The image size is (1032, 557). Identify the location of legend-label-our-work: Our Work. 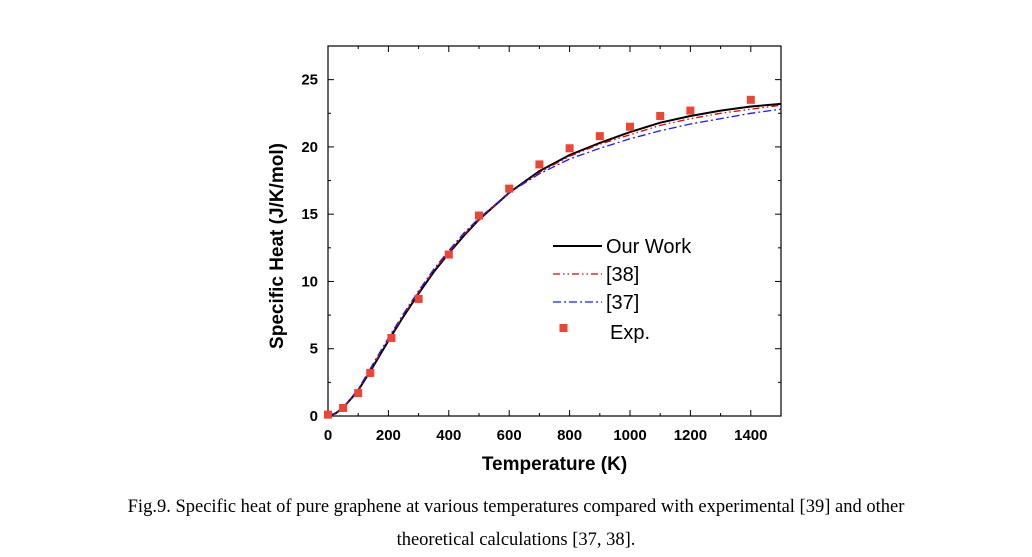
(649, 247).